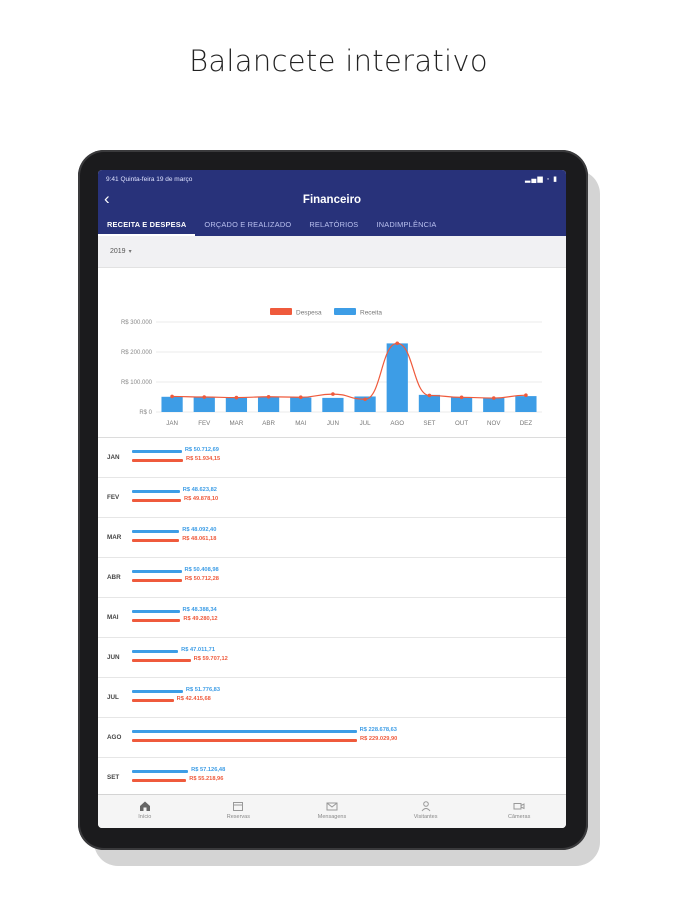 The image size is (677, 900). I want to click on bar-receita-mar, so click(236, 404).